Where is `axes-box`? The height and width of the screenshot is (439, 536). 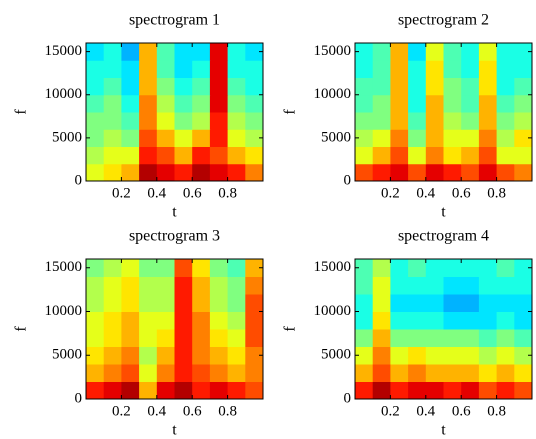
axes-box is located at coordinates (174, 112).